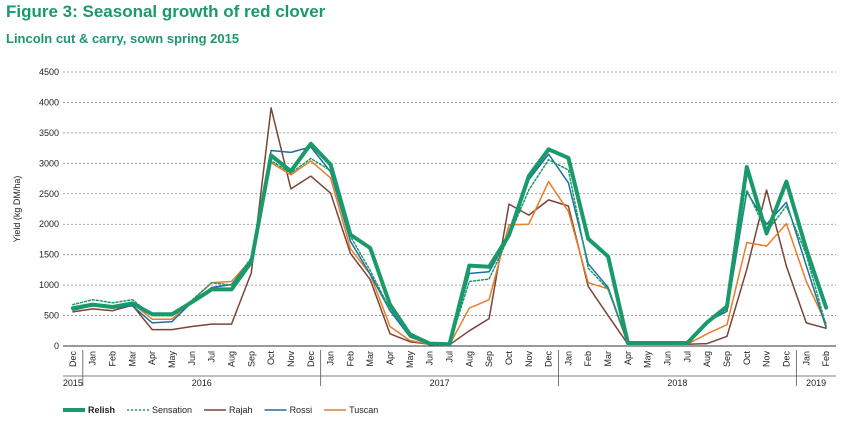 Image resolution: width=846 pixels, height=424 pixels. I want to click on y-tick-label: 2500, so click(49, 194).